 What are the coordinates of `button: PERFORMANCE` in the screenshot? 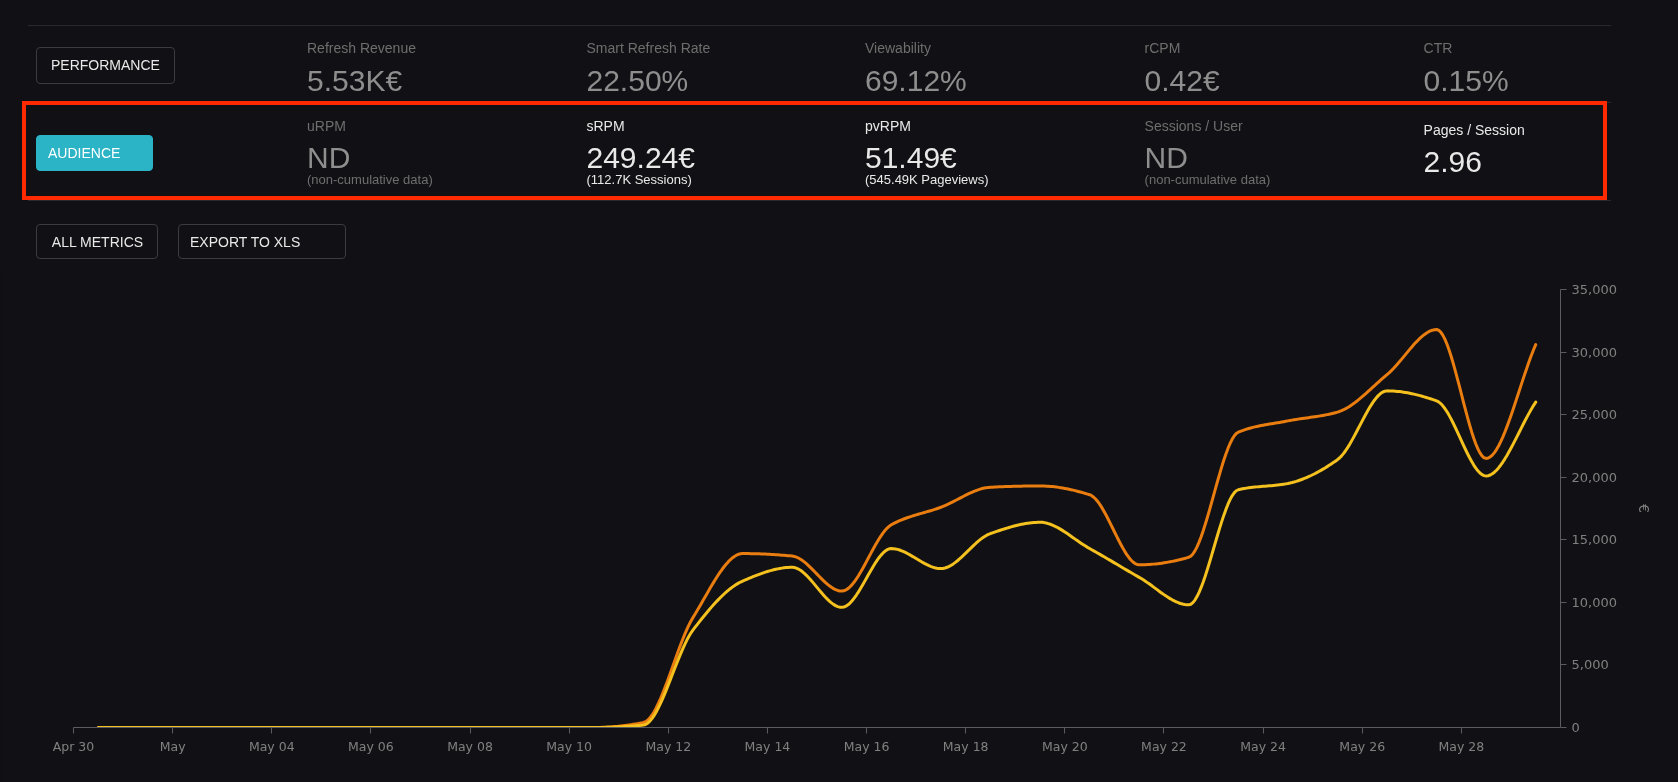 It's located at (105, 65).